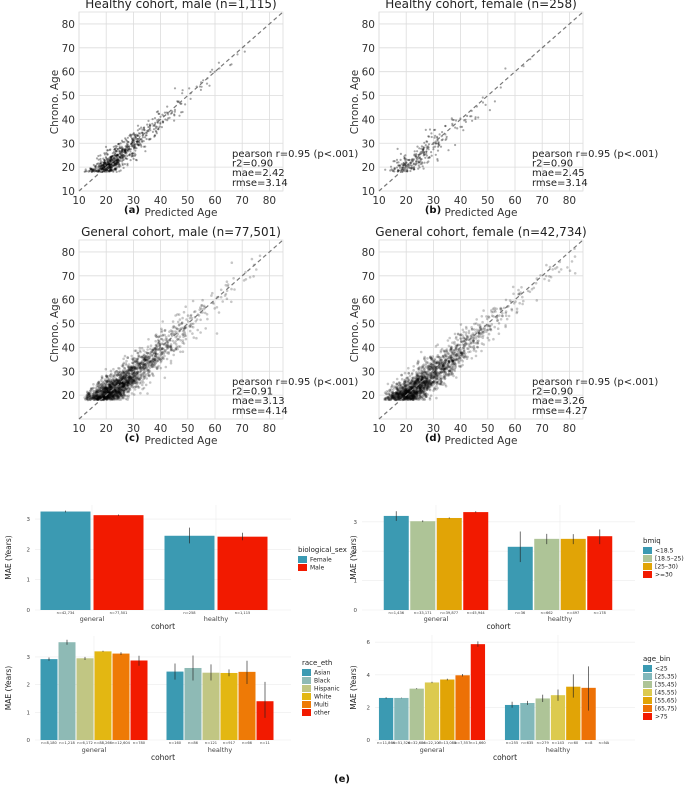 This screenshot has height=787, width=685. What do you see at coordinates (131, 438) in the screenshot?
I see `panel-label: (c)` at bounding box center [131, 438].